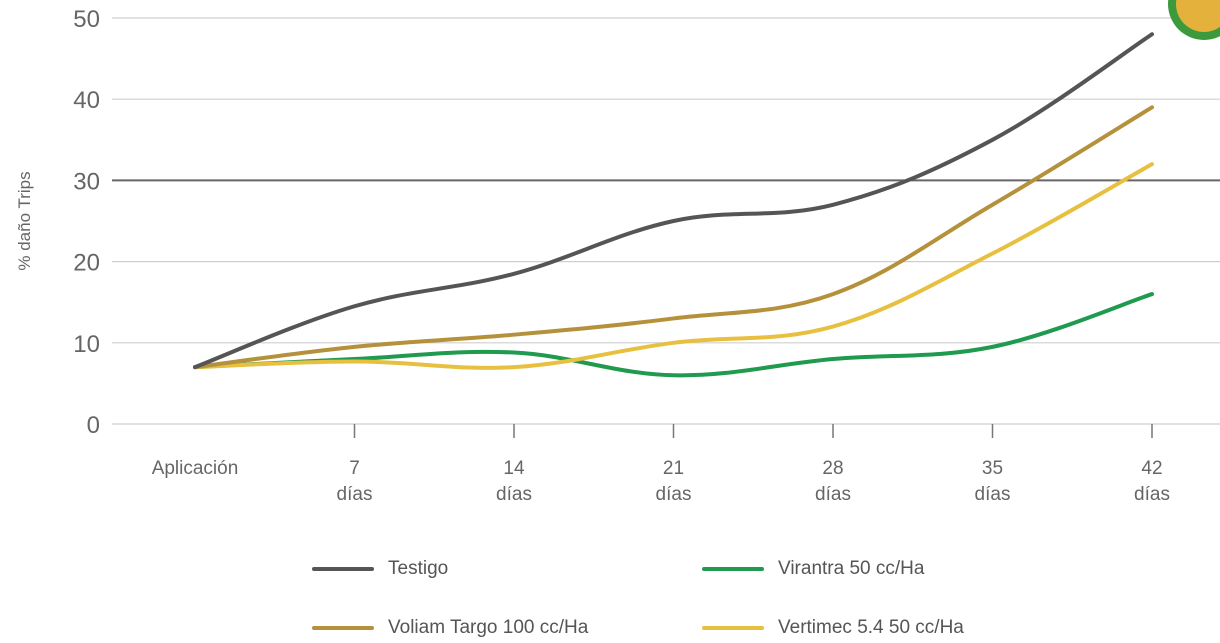 Image resolution: width=1220 pixels, height=643 pixels. I want to click on y-tick-label-10: 10, so click(86, 344).